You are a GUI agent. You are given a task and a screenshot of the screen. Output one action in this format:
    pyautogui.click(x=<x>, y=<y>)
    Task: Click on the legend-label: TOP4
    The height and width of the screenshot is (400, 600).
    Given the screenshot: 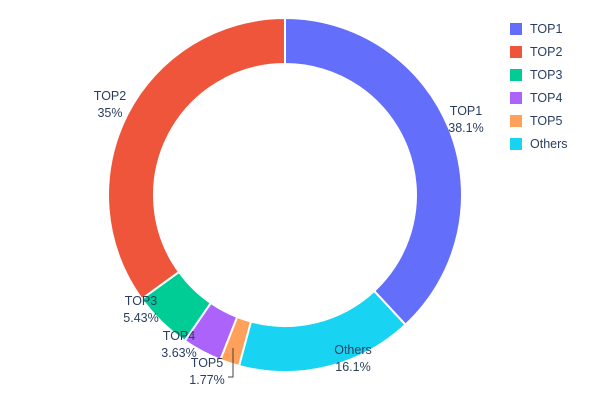 What is the action you would take?
    pyautogui.click(x=546, y=98)
    